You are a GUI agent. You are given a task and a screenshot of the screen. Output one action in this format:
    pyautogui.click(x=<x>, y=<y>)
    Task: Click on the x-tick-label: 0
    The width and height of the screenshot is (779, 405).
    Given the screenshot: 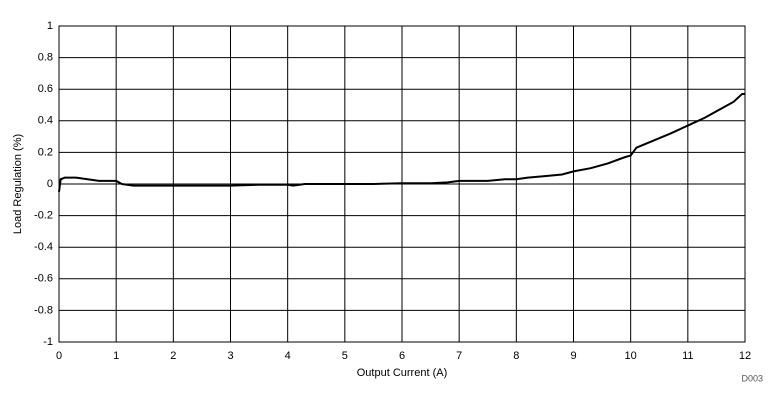 What is the action you would take?
    pyautogui.click(x=59, y=356)
    